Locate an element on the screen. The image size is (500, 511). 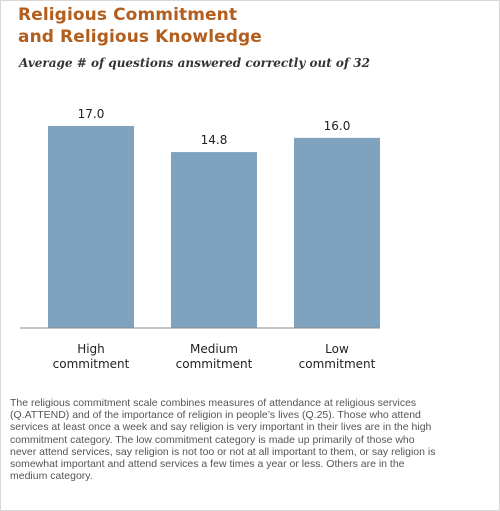
bar-value-label: 17.0 is located at coordinates (91, 114).